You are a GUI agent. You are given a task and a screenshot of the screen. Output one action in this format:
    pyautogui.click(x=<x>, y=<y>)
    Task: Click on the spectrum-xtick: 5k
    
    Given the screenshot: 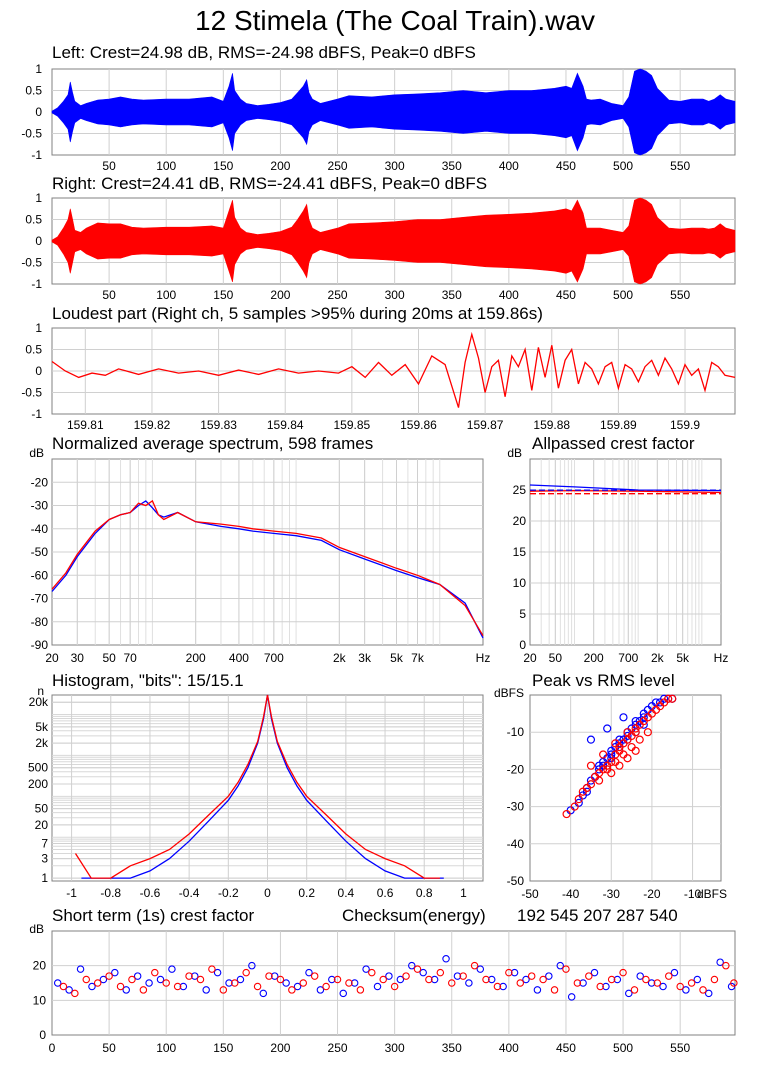 What is the action you would take?
    pyautogui.click(x=397, y=658)
    